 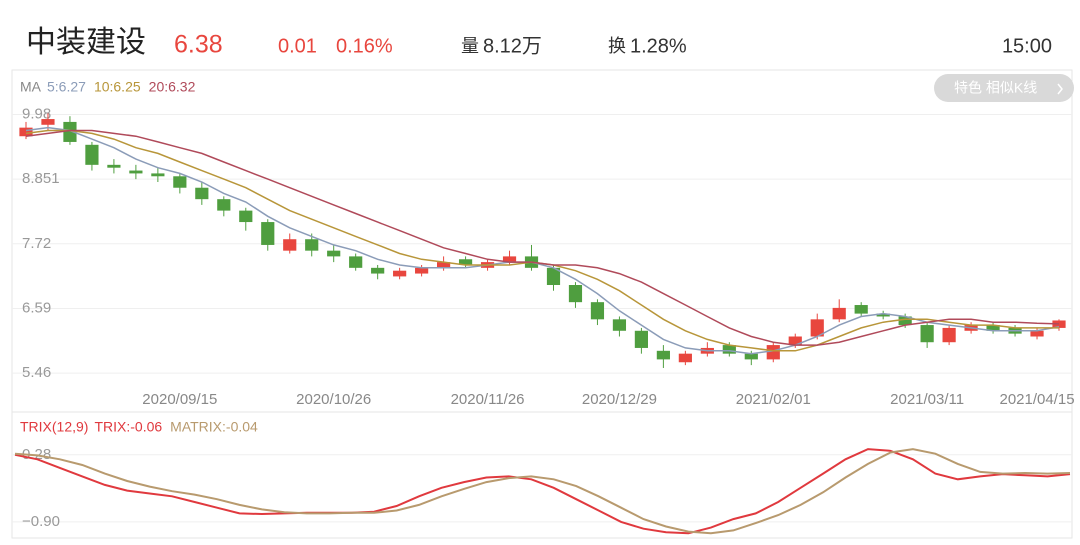 I want to click on legend-entry: 5:6.27, so click(x=66, y=87).